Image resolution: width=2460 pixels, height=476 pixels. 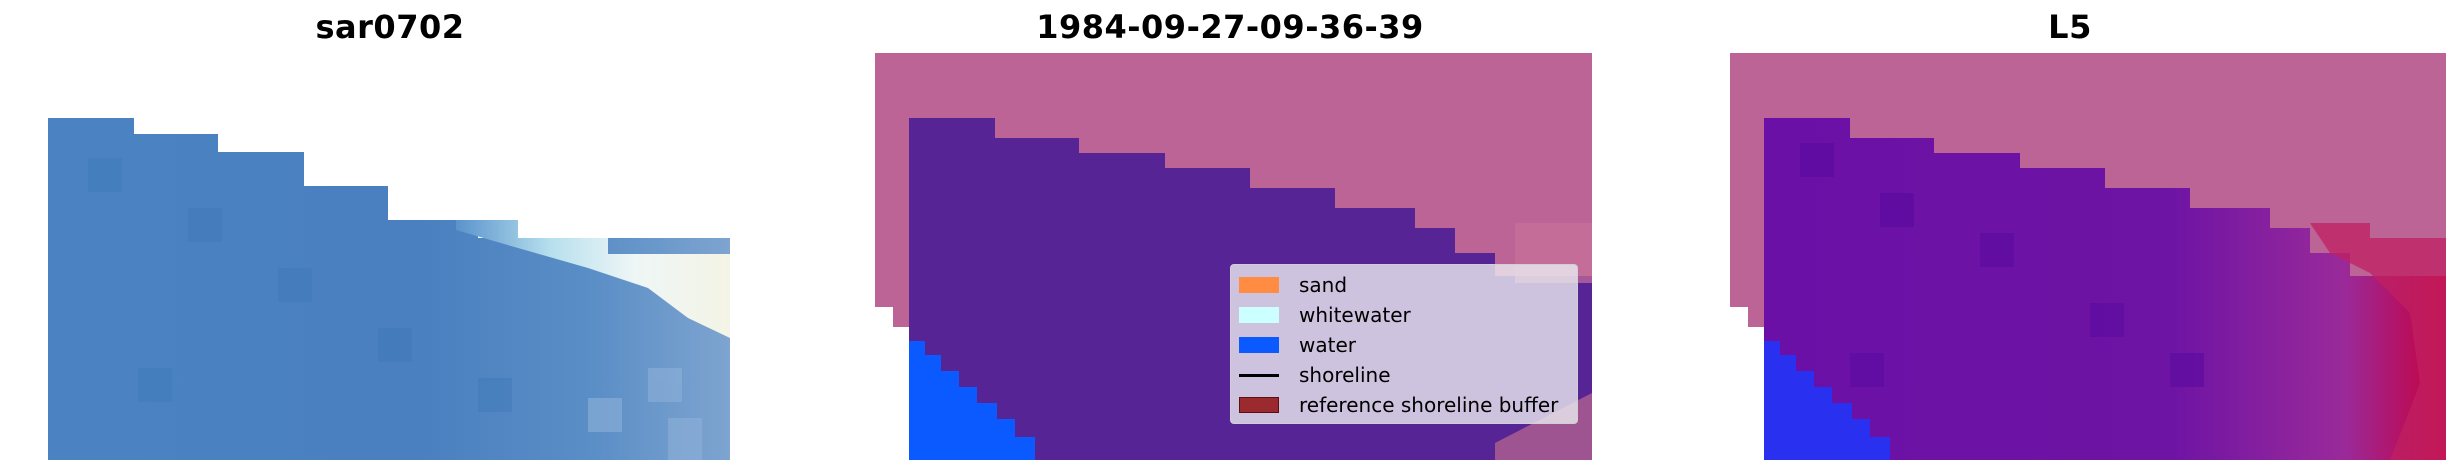 I want to click on legend-item-reference-shoreline-buffer: reference shoreline buffer, so click(x=1398, y=405).